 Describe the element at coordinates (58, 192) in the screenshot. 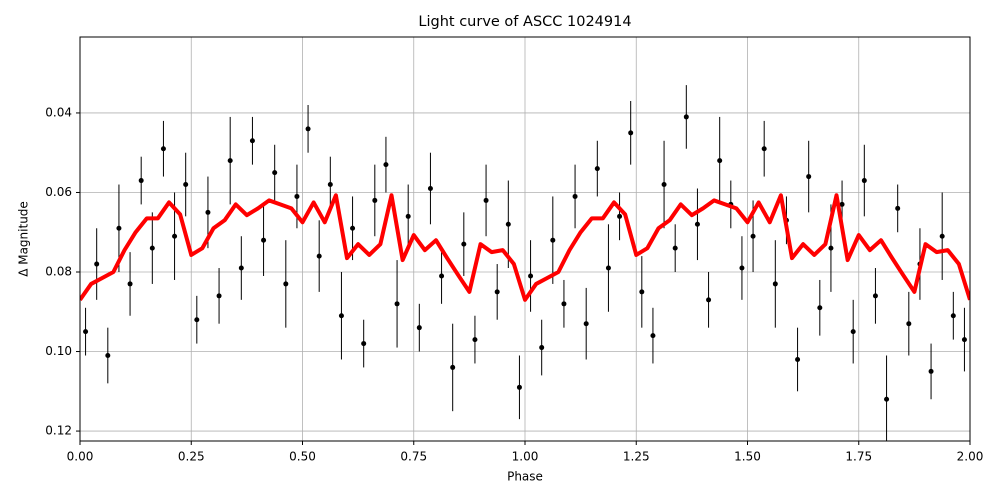

I see `y-tick-label: 0.06` at that location.